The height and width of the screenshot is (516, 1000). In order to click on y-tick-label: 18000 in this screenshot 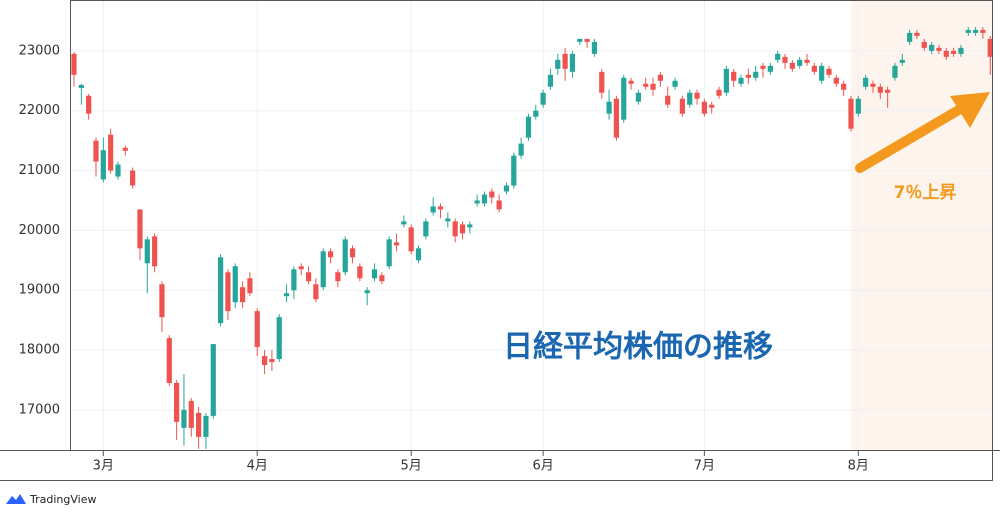, I will do `click(39, 350)`.